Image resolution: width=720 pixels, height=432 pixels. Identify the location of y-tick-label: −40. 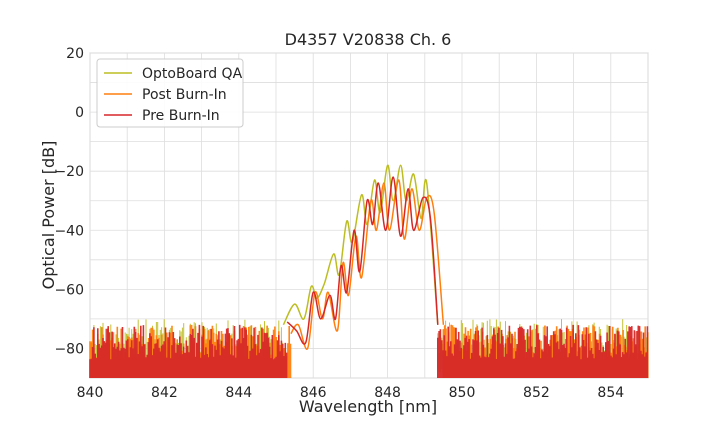
(69, 231).